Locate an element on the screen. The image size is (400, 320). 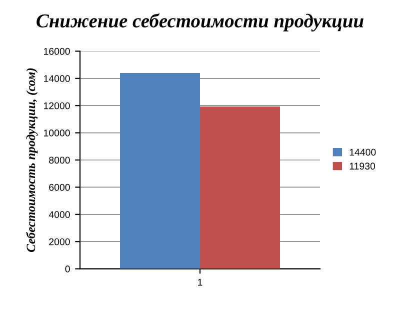
chart-title: Снижение себестоимости продукции is located at coordinates (200, 22).